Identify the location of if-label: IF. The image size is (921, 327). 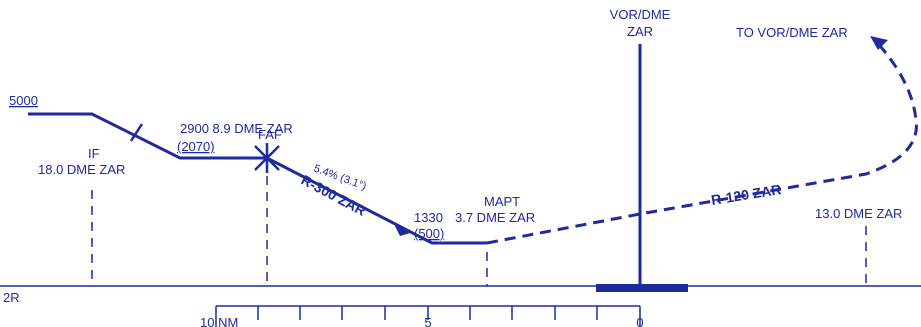
(94, 153).